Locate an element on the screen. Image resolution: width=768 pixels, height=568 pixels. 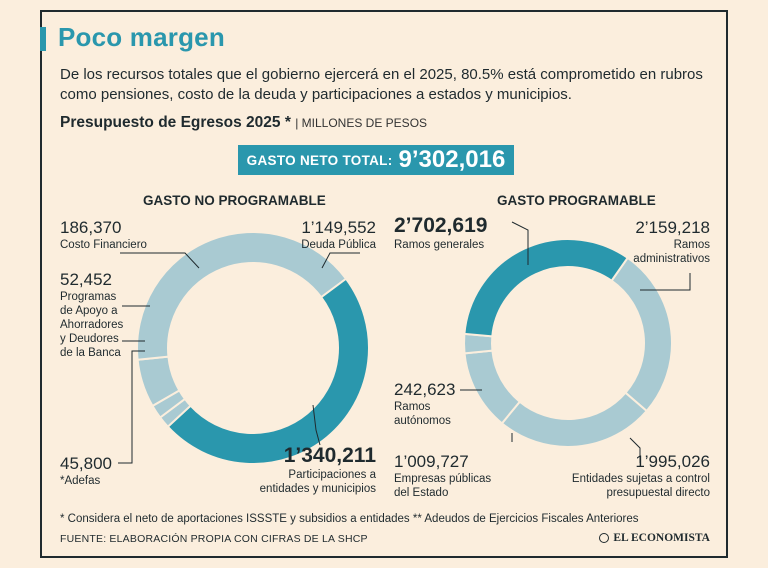
slice-participaciones is located at coordinates (268, 371).